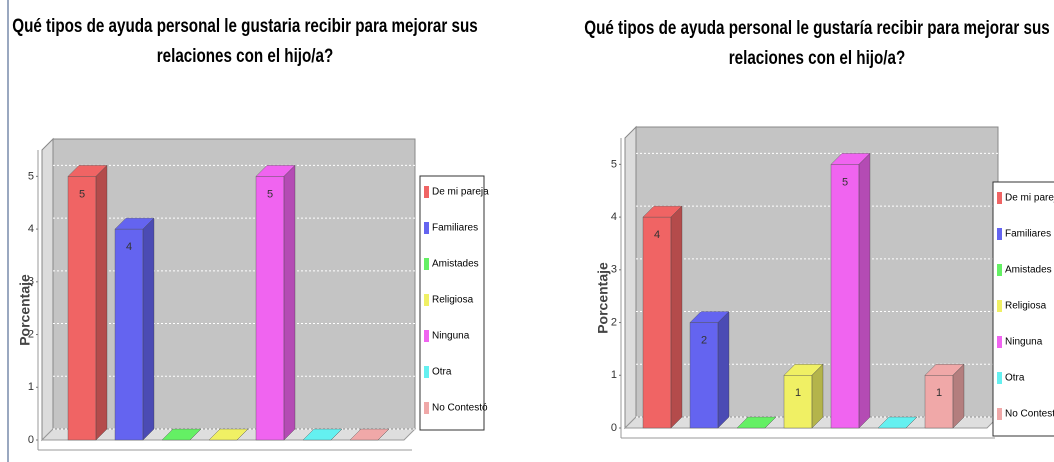 The width and height of the screenshot is (1054, 462). Describe the element at coordinates (704, 340) in the screenshot. I see `data-label: 2` at that location.